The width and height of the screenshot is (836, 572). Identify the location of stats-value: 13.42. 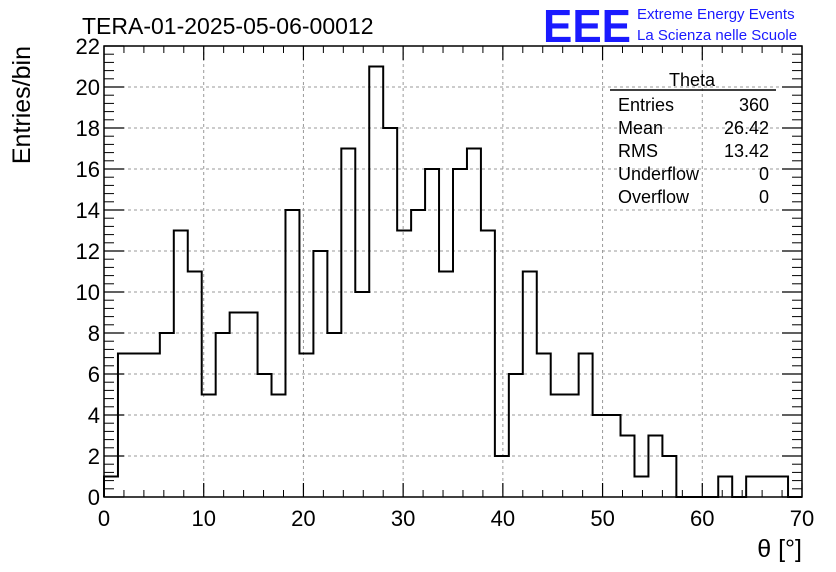
(746, 151).